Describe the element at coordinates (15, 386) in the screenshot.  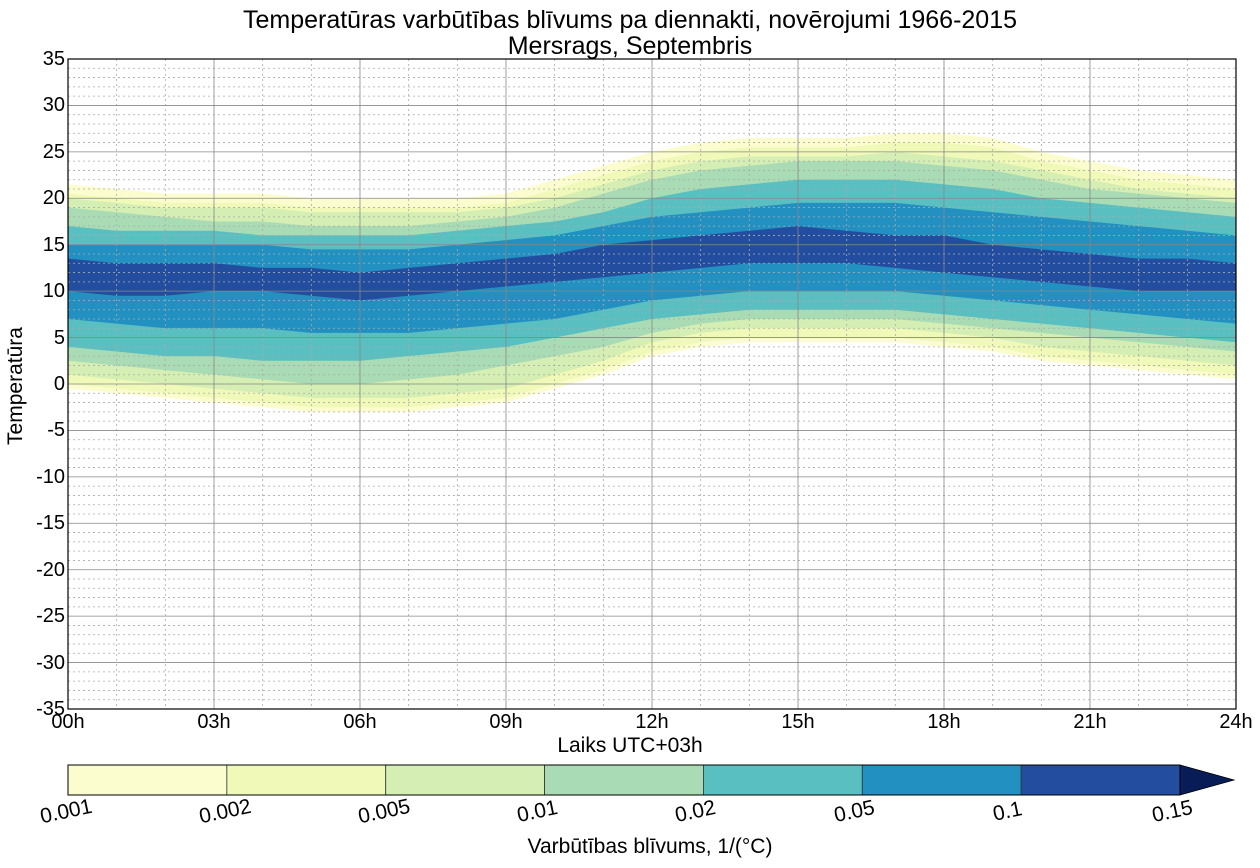
I see `y-axis-label: Temperatūra` at that location.